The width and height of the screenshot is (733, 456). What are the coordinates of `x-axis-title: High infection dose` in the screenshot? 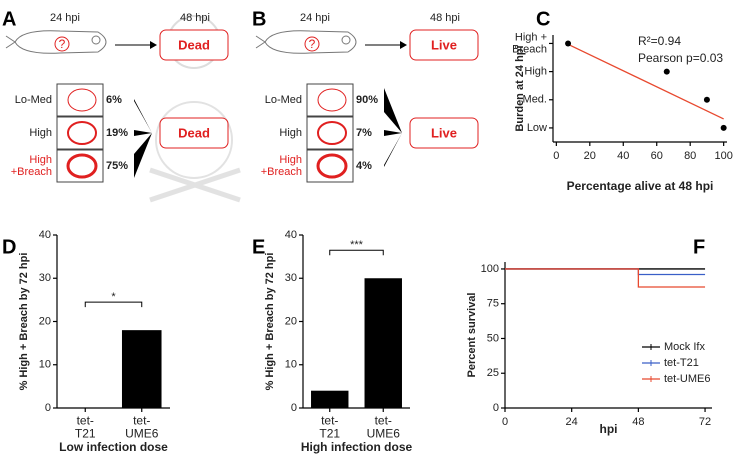 It's located at (357, 447).